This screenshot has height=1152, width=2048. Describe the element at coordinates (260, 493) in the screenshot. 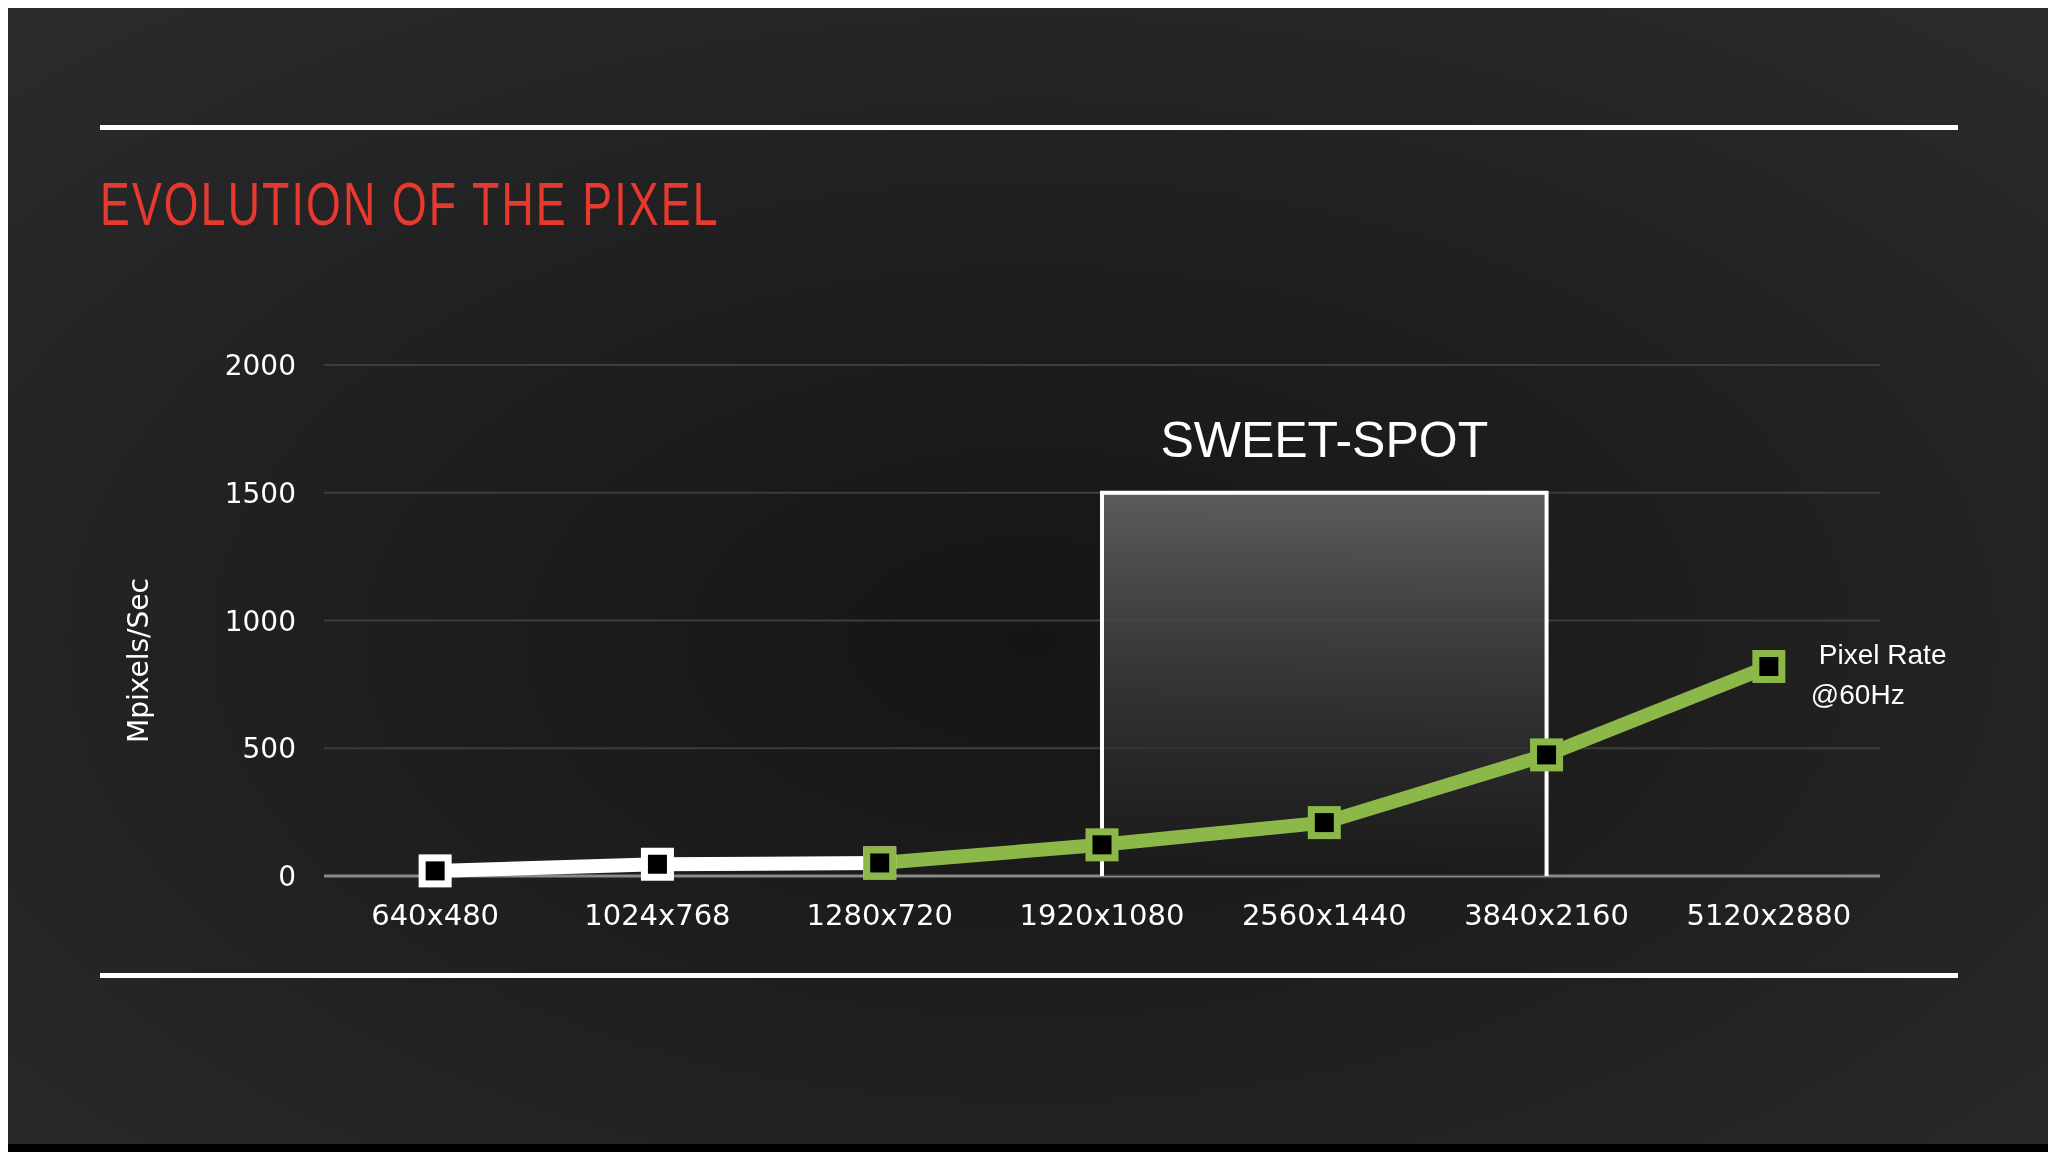

I see `y-tick-label: 1500` at that location.